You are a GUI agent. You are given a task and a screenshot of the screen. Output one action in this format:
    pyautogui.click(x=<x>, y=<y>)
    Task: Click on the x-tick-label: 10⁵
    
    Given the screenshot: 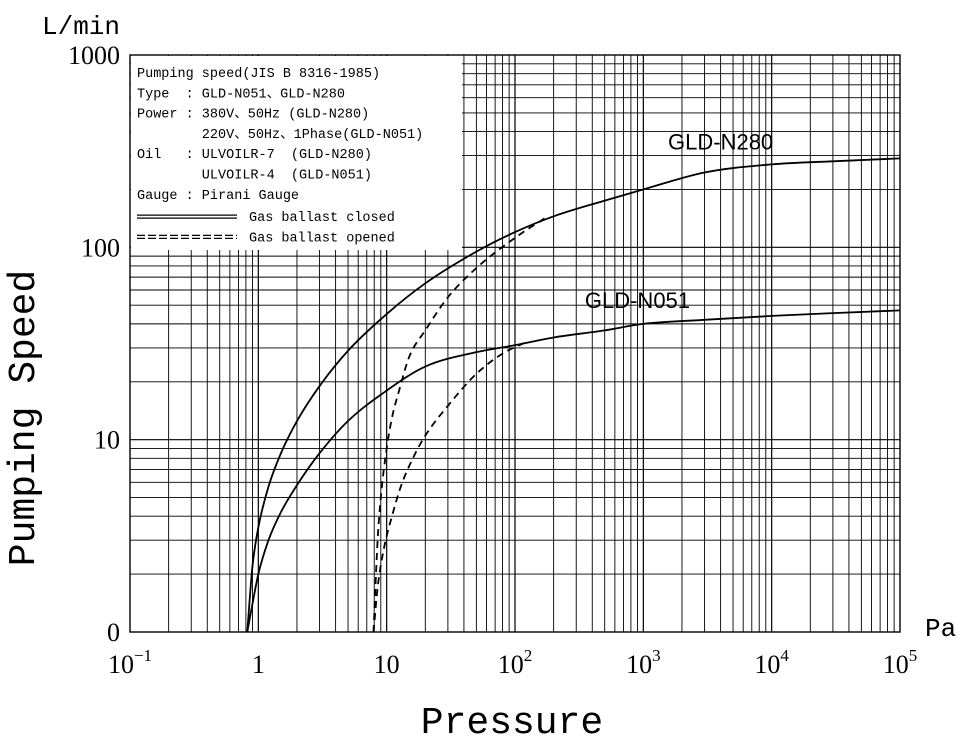 What is the action you would take?
    pyautogui.click(x=900, y=662)
    